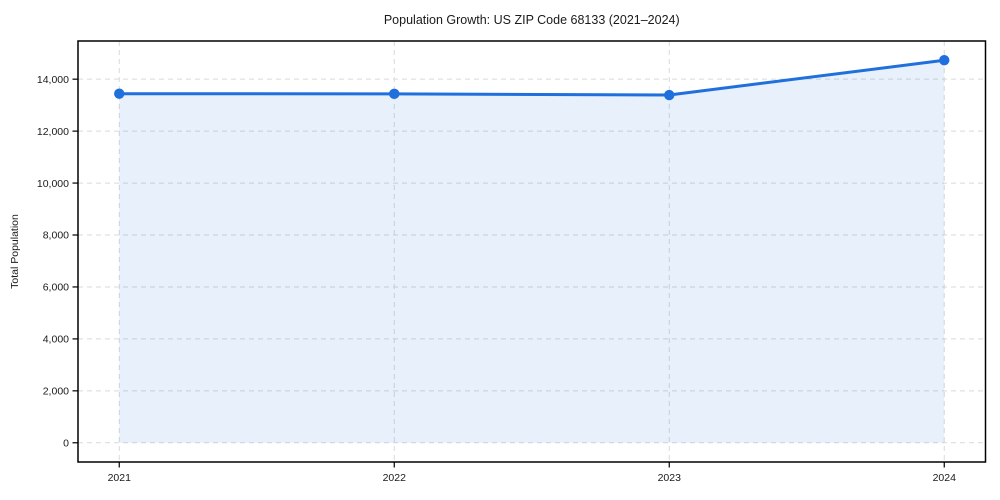 This screenshot has width=1000, height=500. What do you see at coordinates (120, 478) in the screenshot?
I see `x-tick-label: 2021` at bounding box center [120, 478].